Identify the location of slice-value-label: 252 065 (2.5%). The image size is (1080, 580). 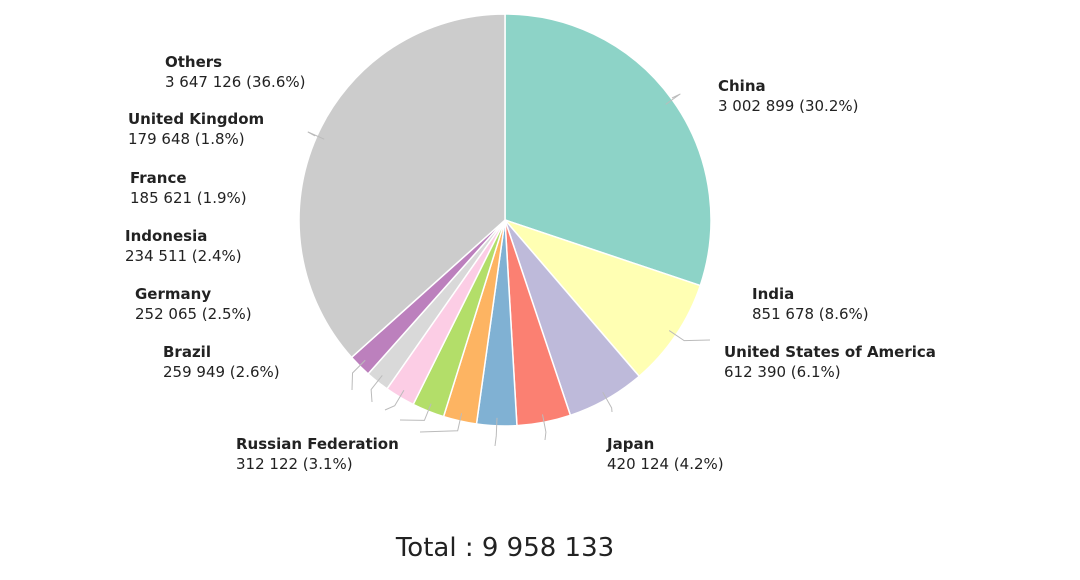
(193, 314).